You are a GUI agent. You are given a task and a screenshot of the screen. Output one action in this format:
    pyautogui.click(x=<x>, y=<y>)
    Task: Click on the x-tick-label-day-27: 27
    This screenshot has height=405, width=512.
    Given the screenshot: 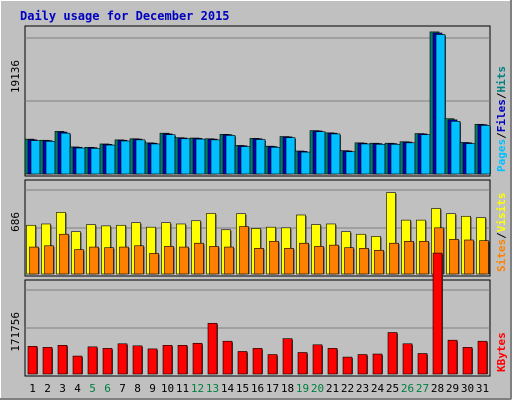 What is the action you would take?
    pyautogui.click(x=422, y=388)
    